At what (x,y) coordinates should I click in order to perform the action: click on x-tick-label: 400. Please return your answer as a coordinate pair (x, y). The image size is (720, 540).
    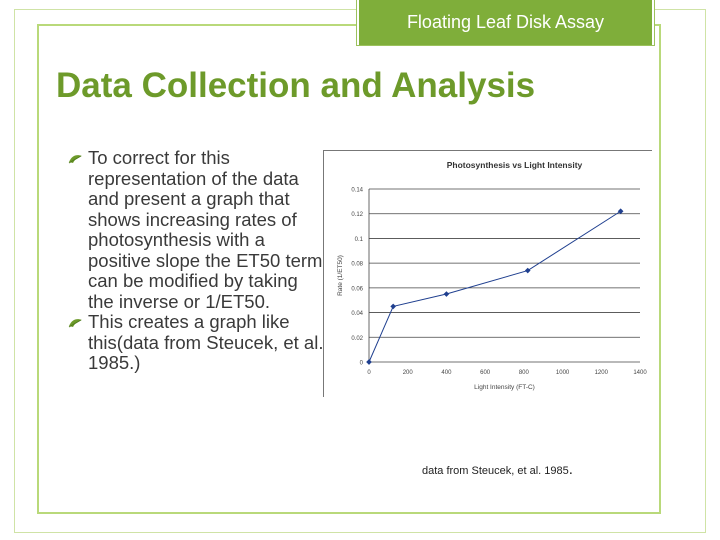
    Looking at the image, I should click on (446, 373).